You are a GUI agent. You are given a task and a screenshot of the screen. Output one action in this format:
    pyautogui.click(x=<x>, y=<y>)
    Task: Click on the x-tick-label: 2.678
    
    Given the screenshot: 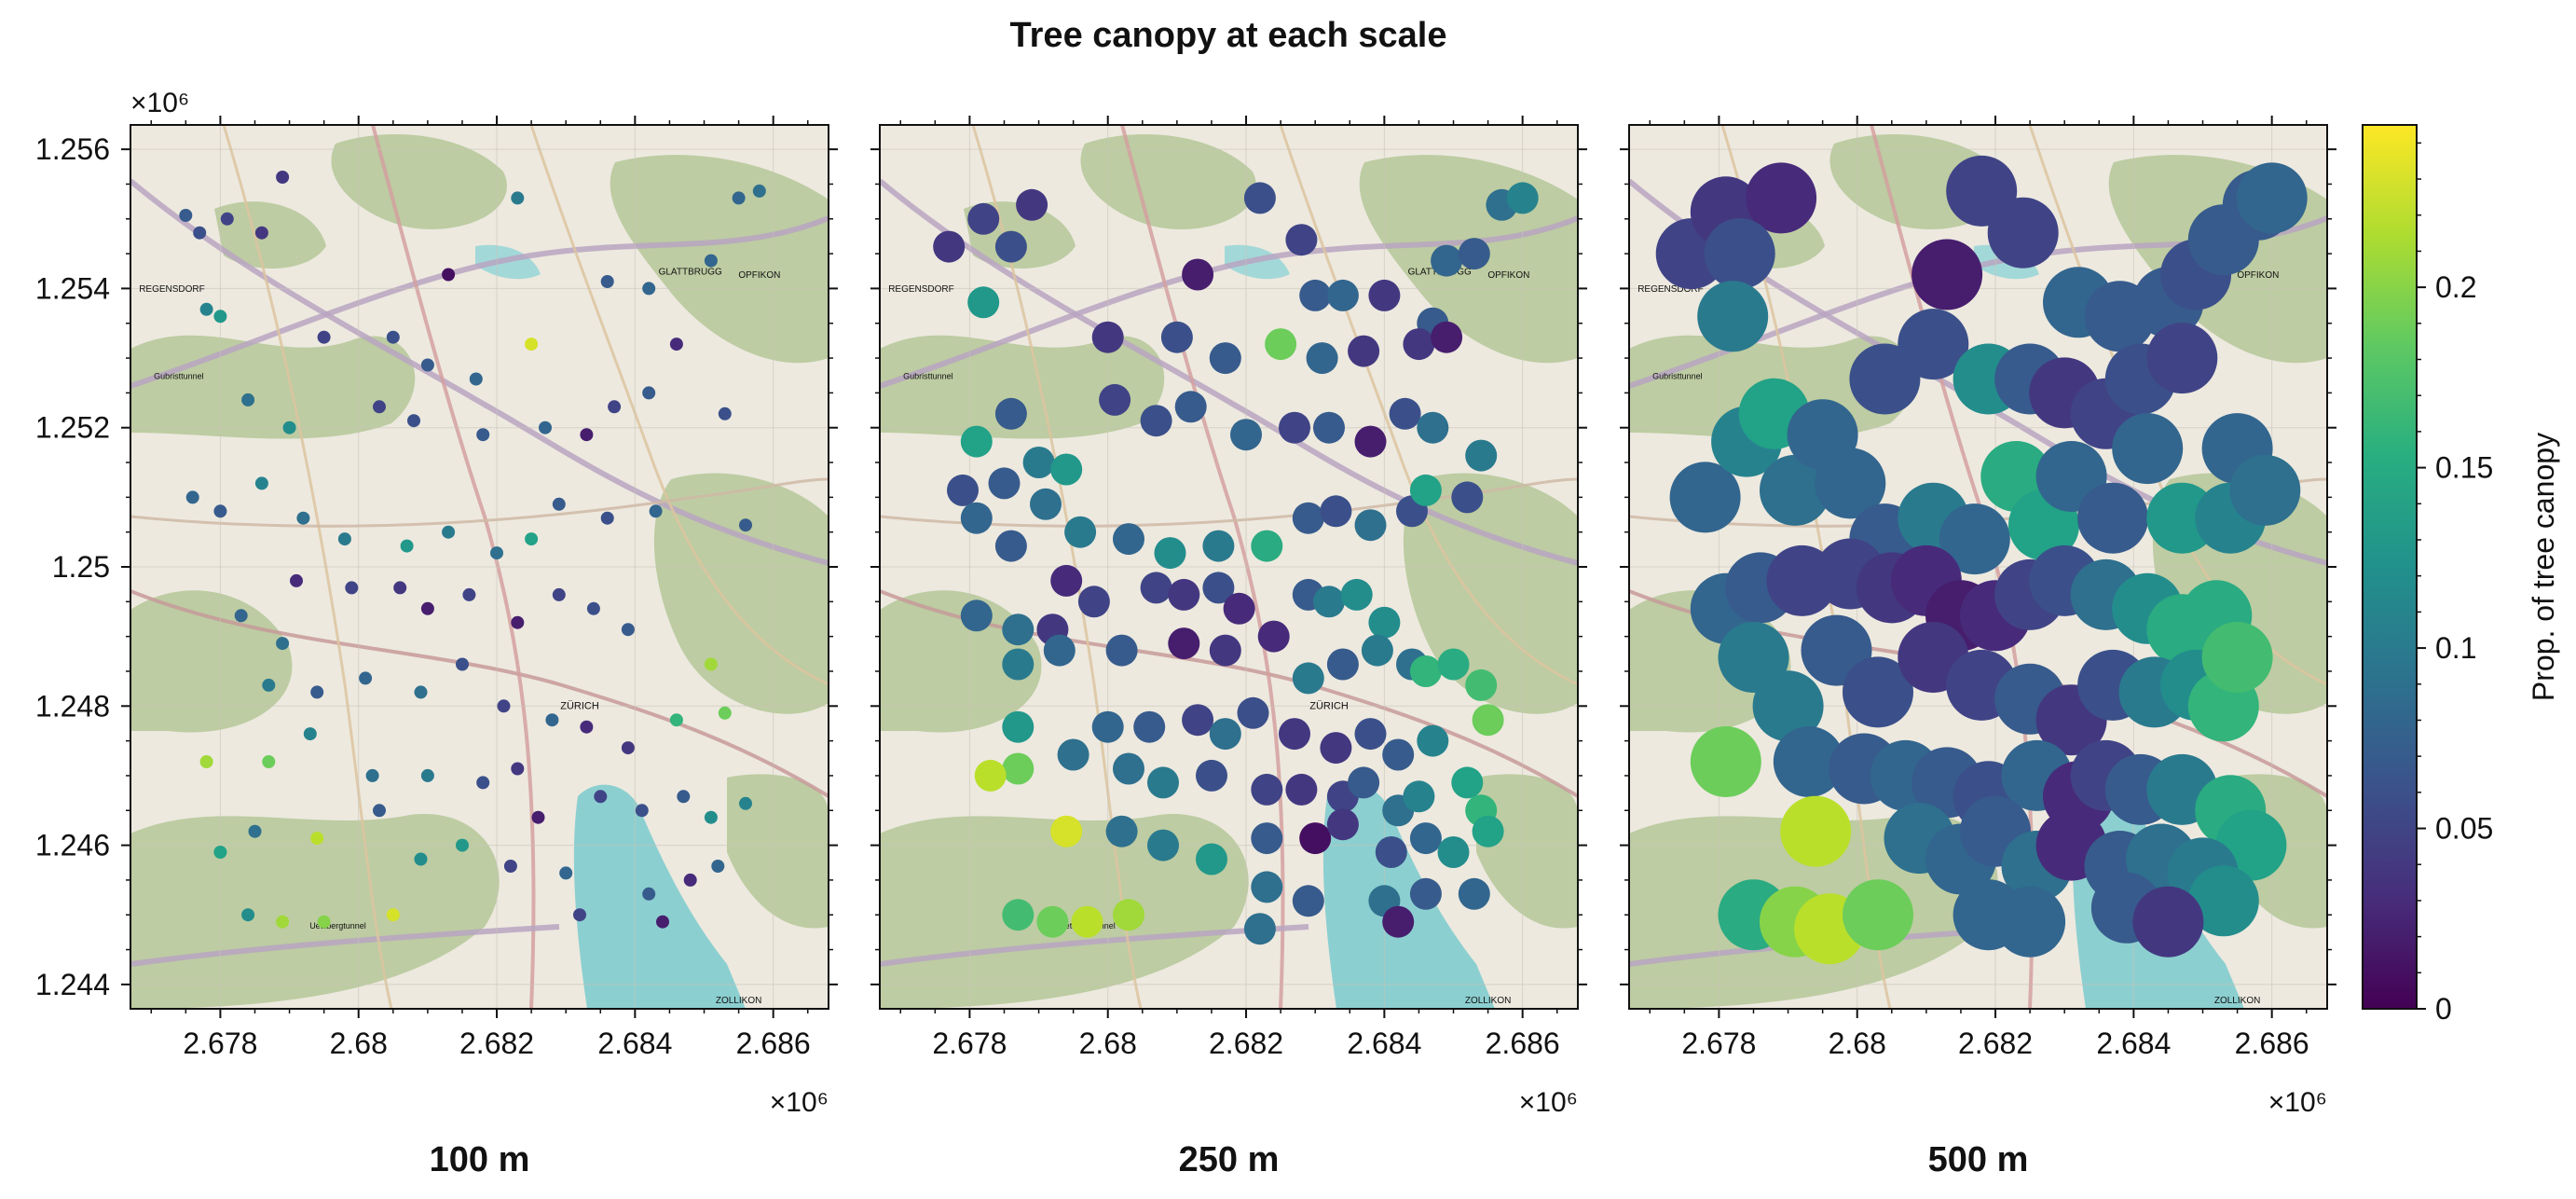 What is the action you would take?
    pyautogui.click(x=1718, y=1043)
    